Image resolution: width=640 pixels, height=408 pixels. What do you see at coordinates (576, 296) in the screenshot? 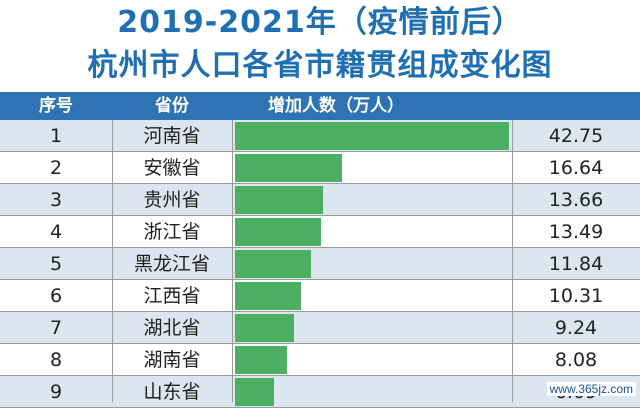
I see `row-value: 10.31` at bounding box center [576, 296].